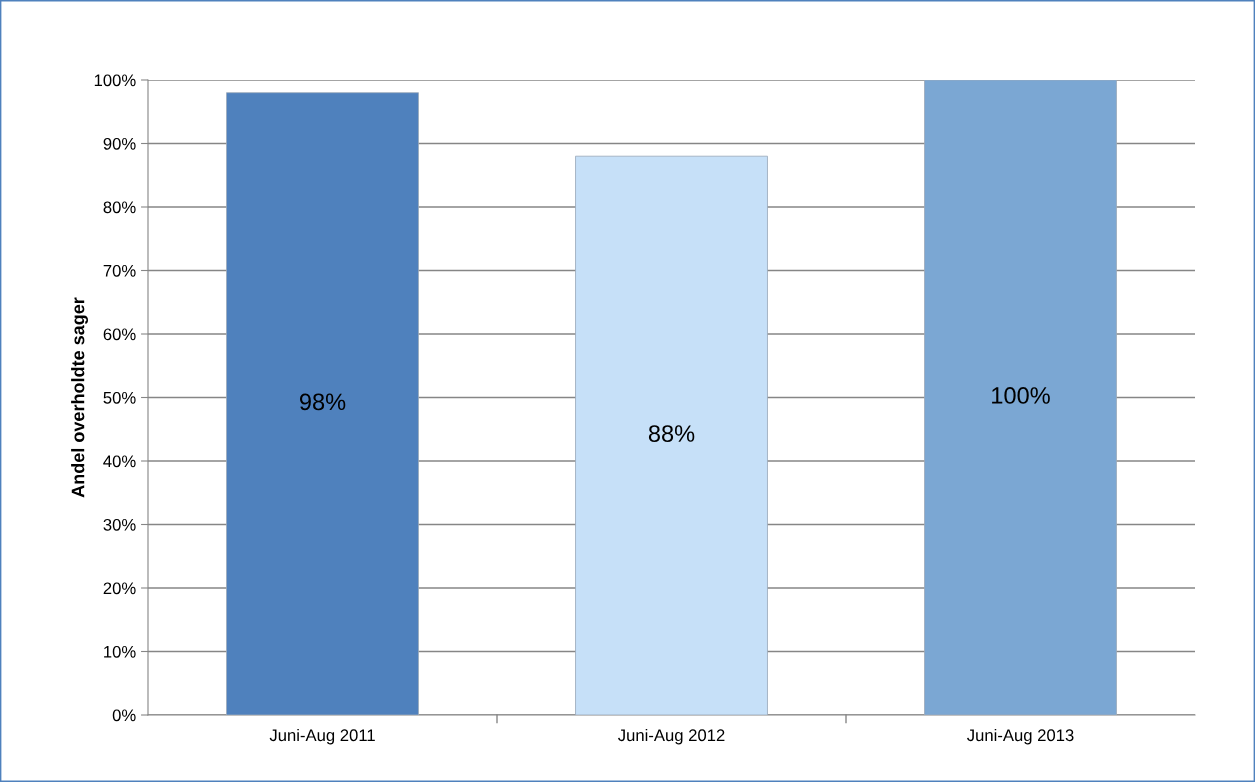 The image size is (1255, 782). What do you see at coordinates (119, 461) in the screenshot?
I see `y-tick-label: 40%` at bounding box center [119, 461].